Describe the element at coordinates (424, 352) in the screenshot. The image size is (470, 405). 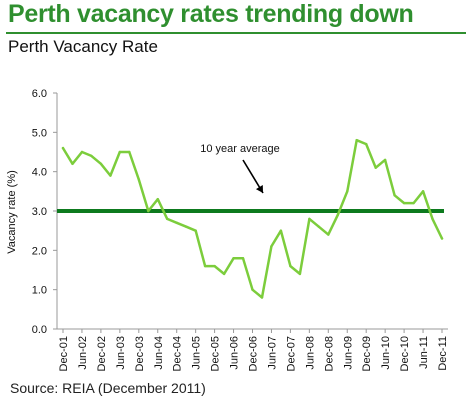
I see `x-tick-label: Jun-11` at that location.